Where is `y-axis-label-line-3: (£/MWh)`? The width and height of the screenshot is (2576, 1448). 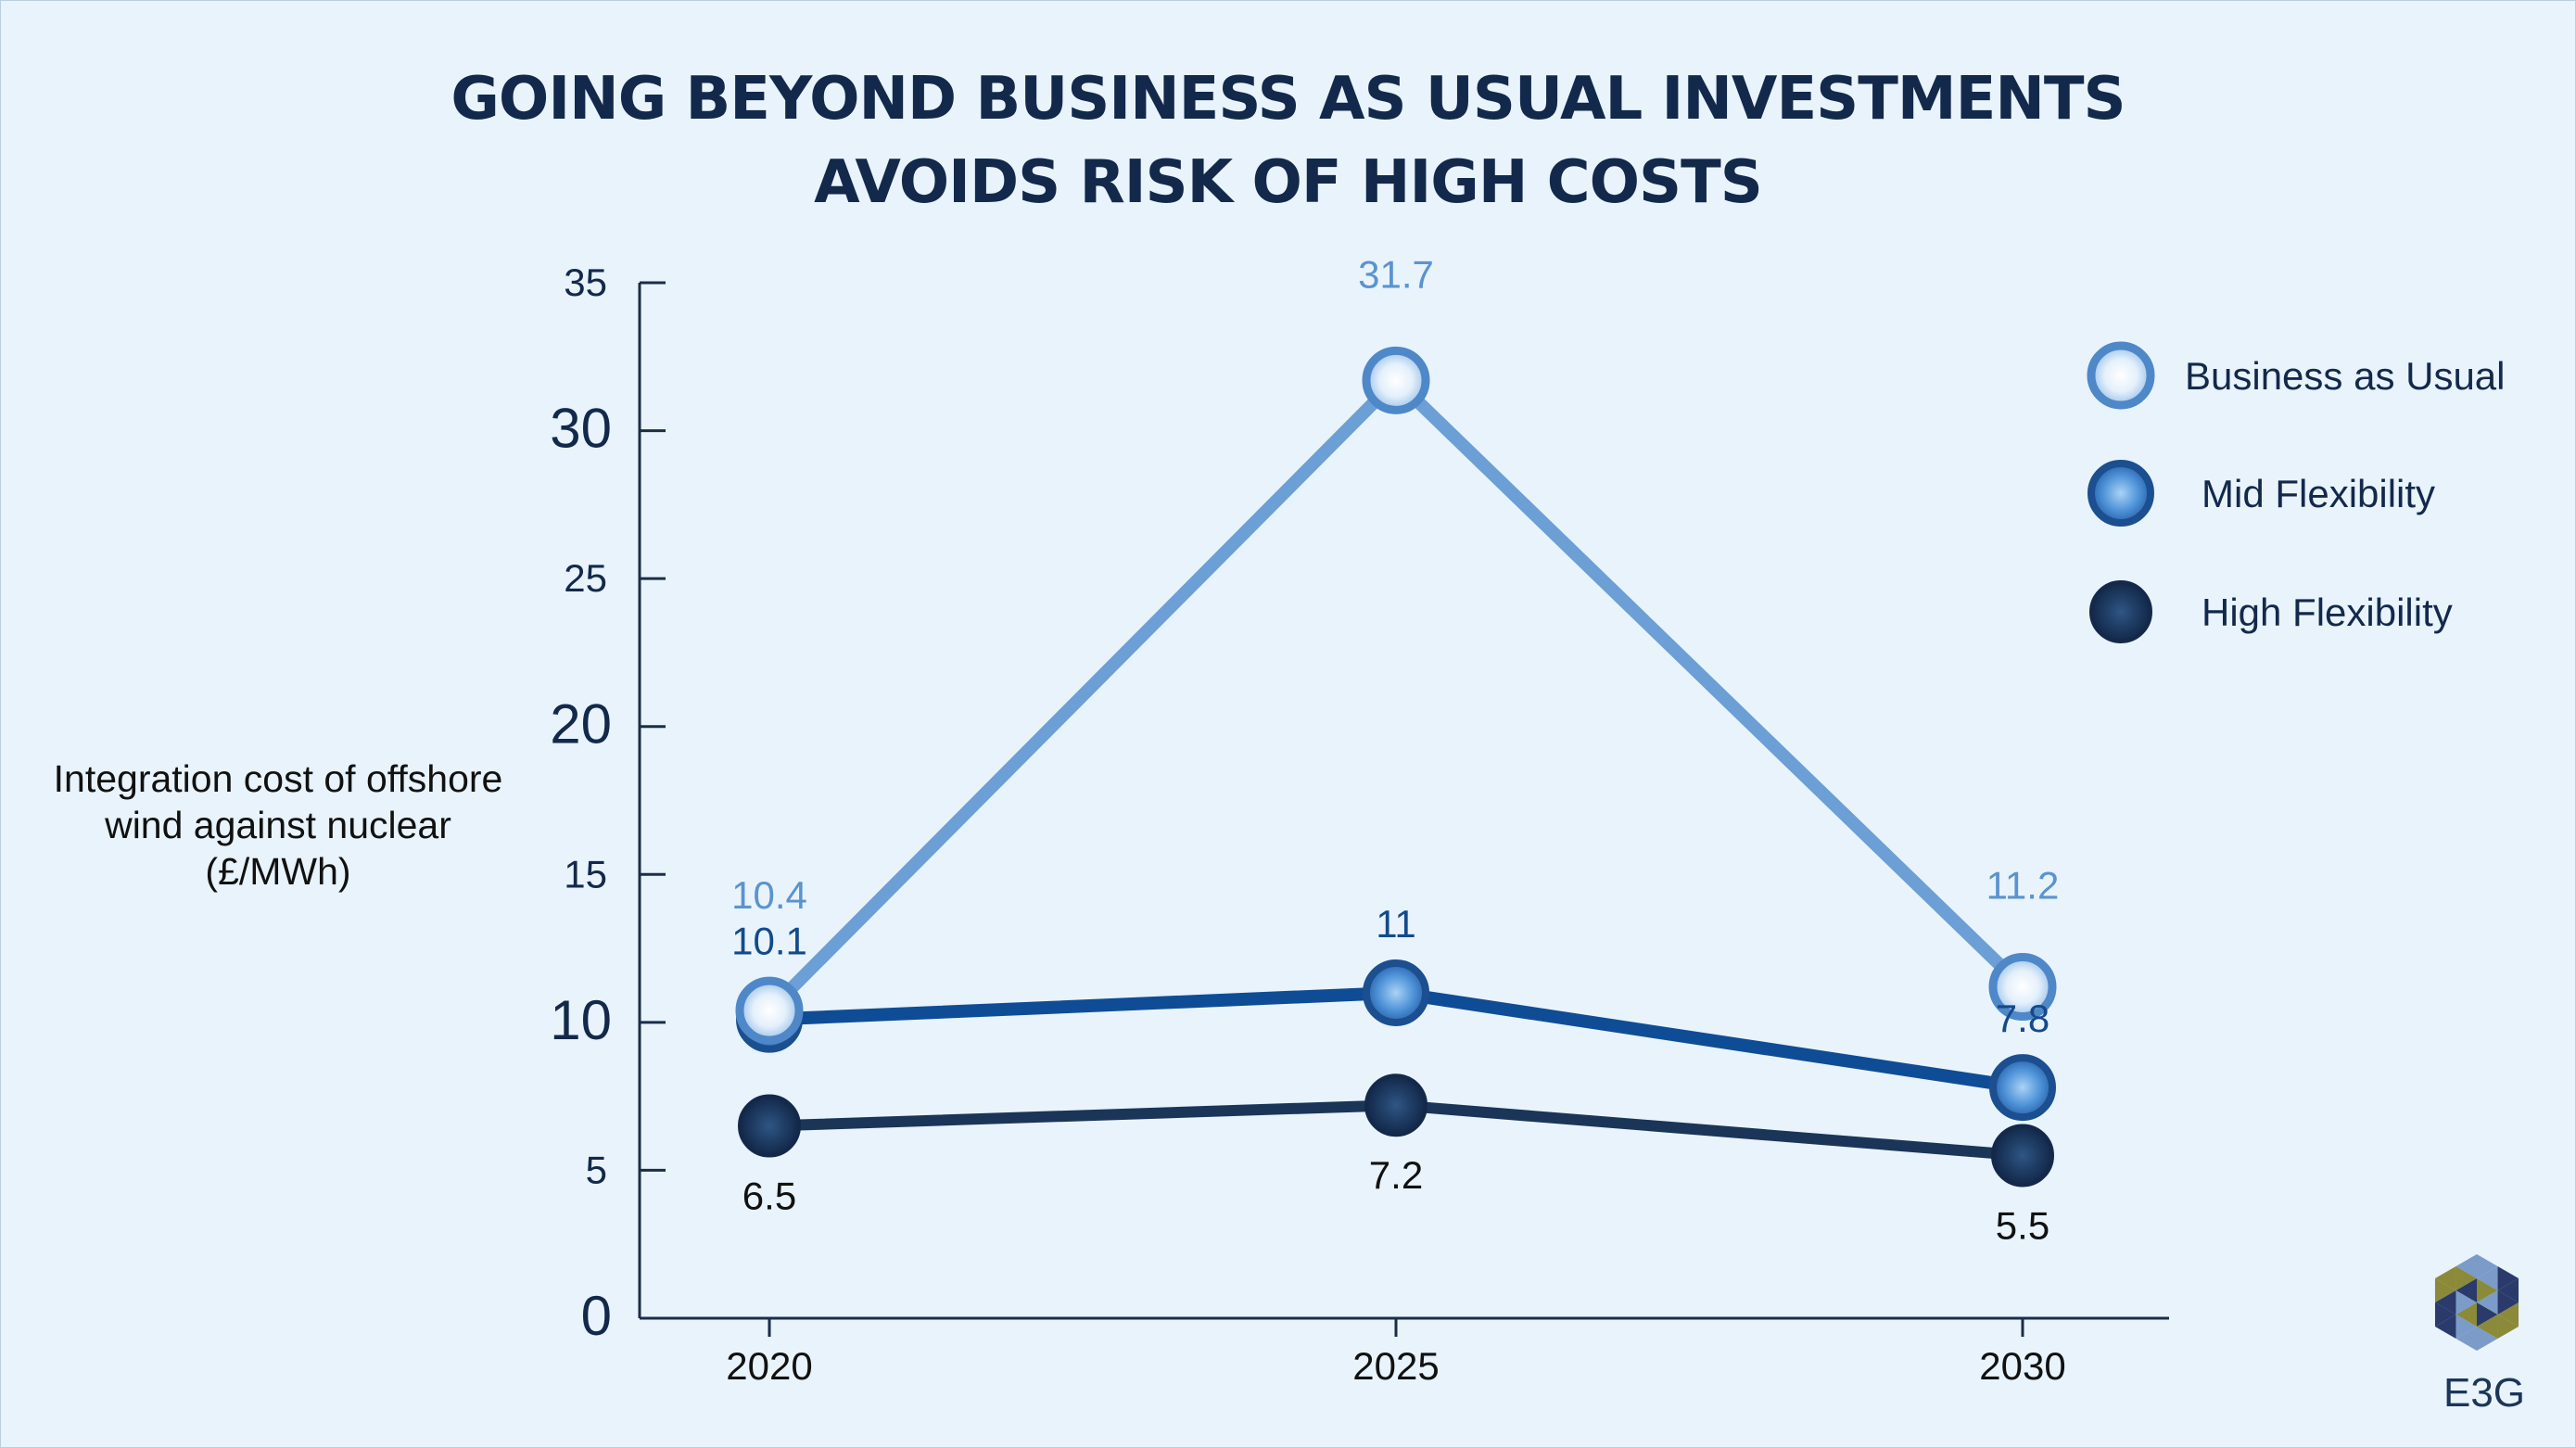 y-axis-label-line-3: (£/MWh) is located at coordinates (278, 872).